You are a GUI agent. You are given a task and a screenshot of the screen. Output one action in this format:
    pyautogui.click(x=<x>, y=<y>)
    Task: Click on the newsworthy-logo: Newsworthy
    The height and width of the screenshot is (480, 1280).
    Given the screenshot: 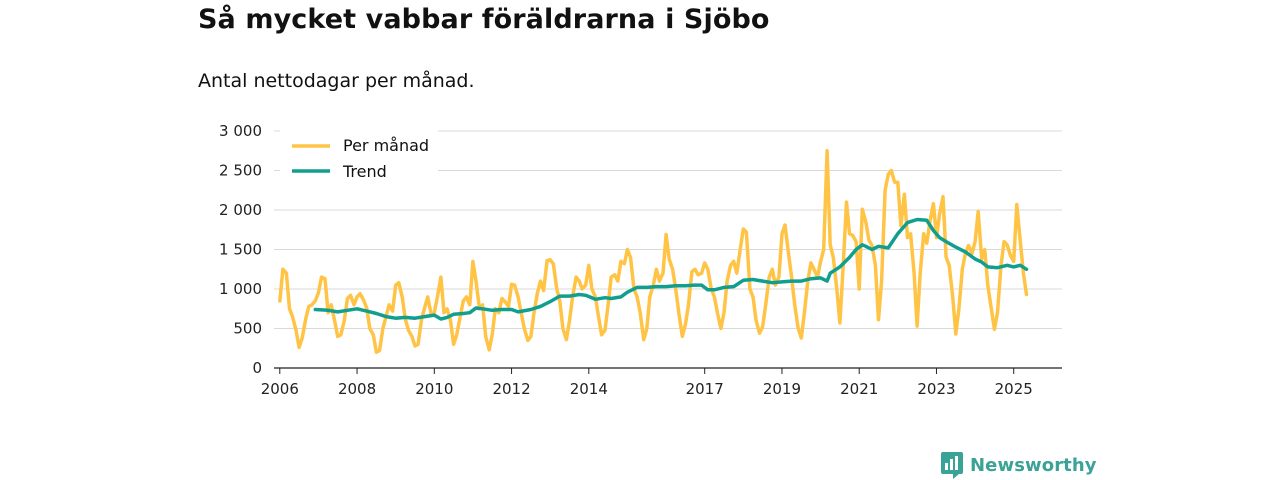 What is the action you would take?
    pyautogui.click(x=1018, y=465)
    